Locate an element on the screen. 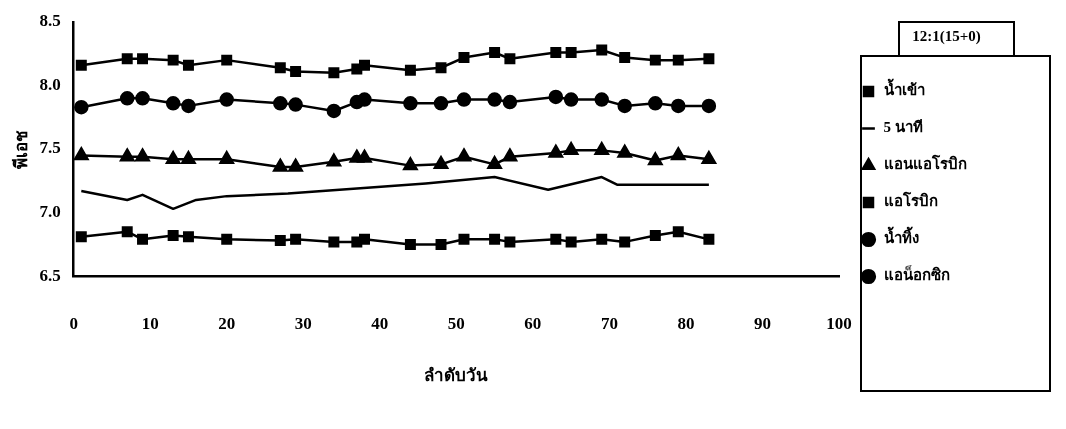  x-tick-label: 50 is located at coordinates (456, 323).